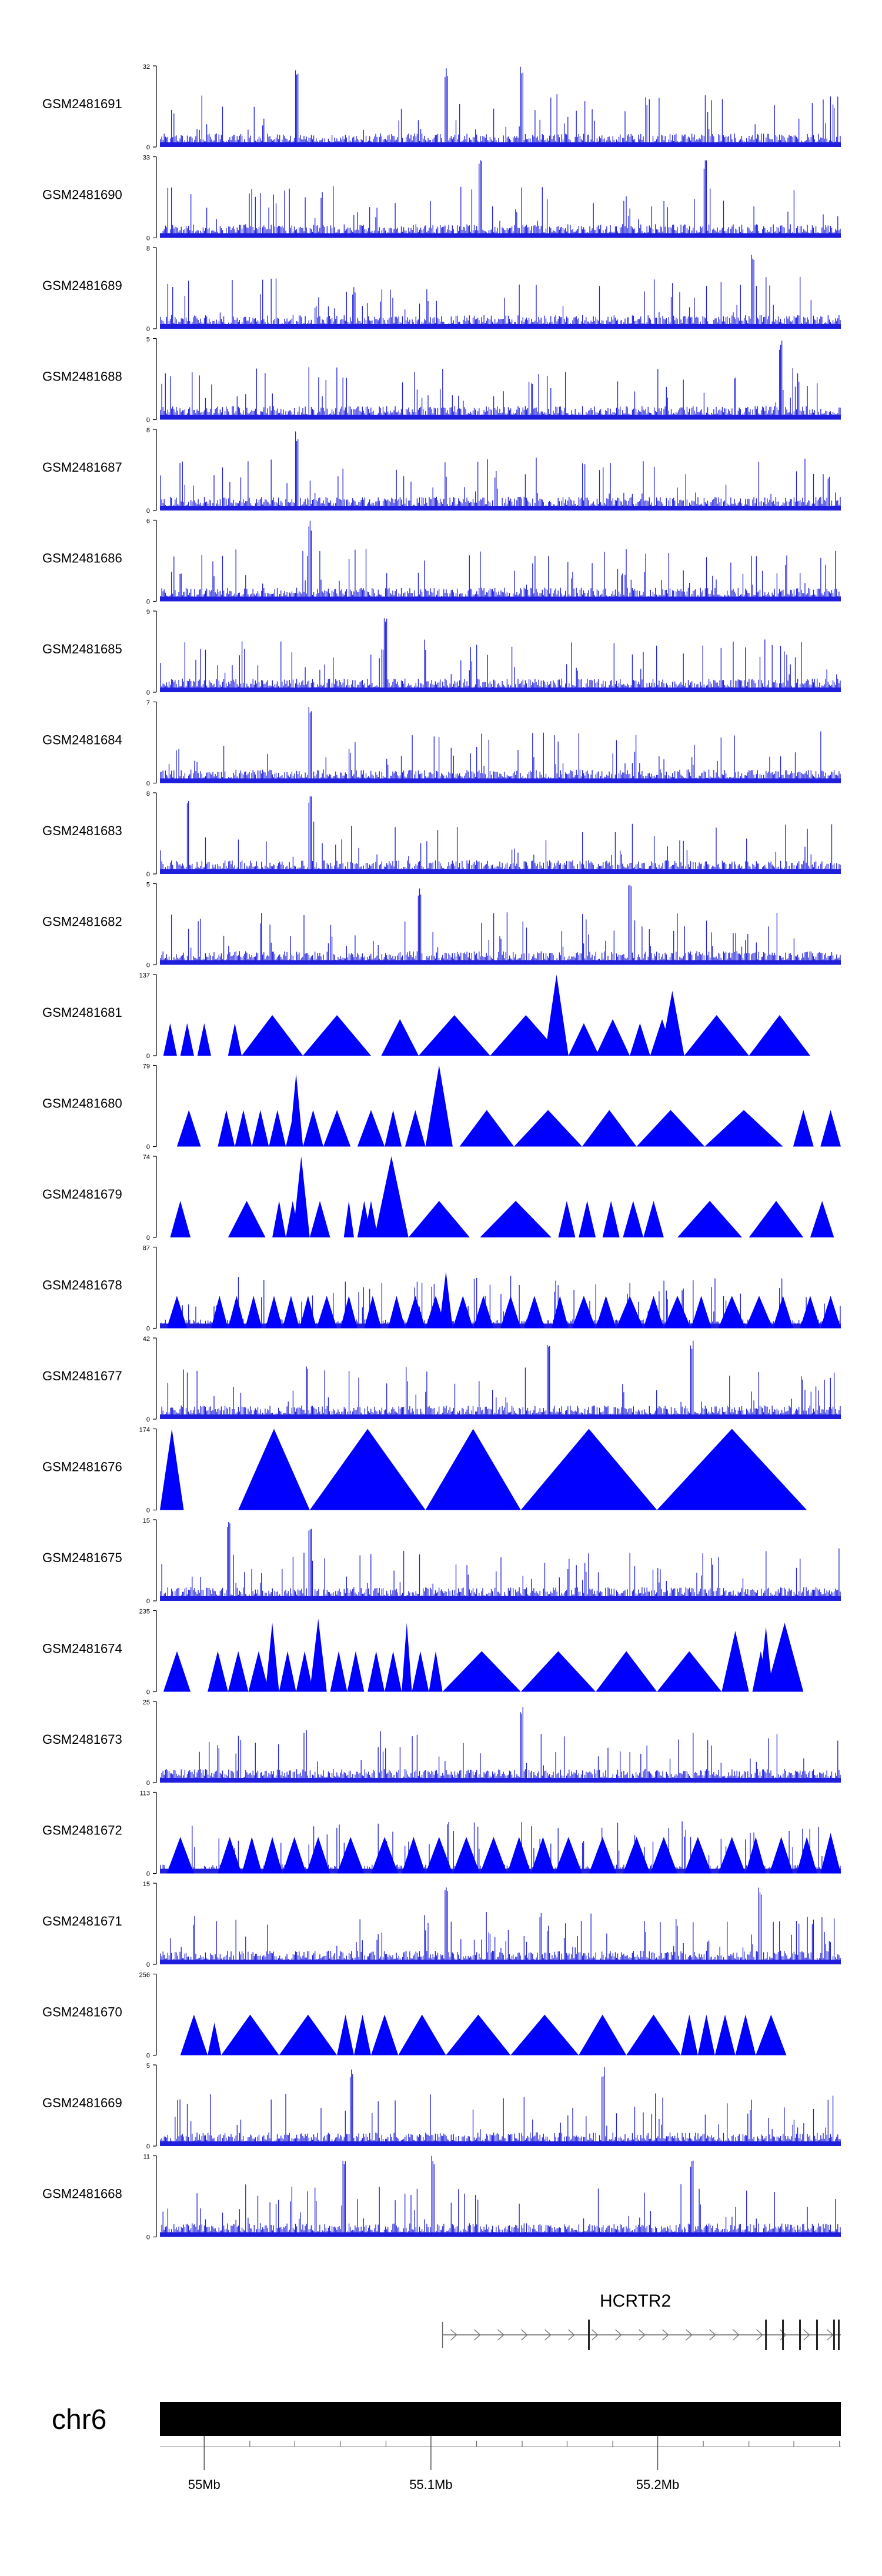  Describe the element at coordinates (82, 103) in the screenshot. I see `track-label: GSM2481691` at that location.